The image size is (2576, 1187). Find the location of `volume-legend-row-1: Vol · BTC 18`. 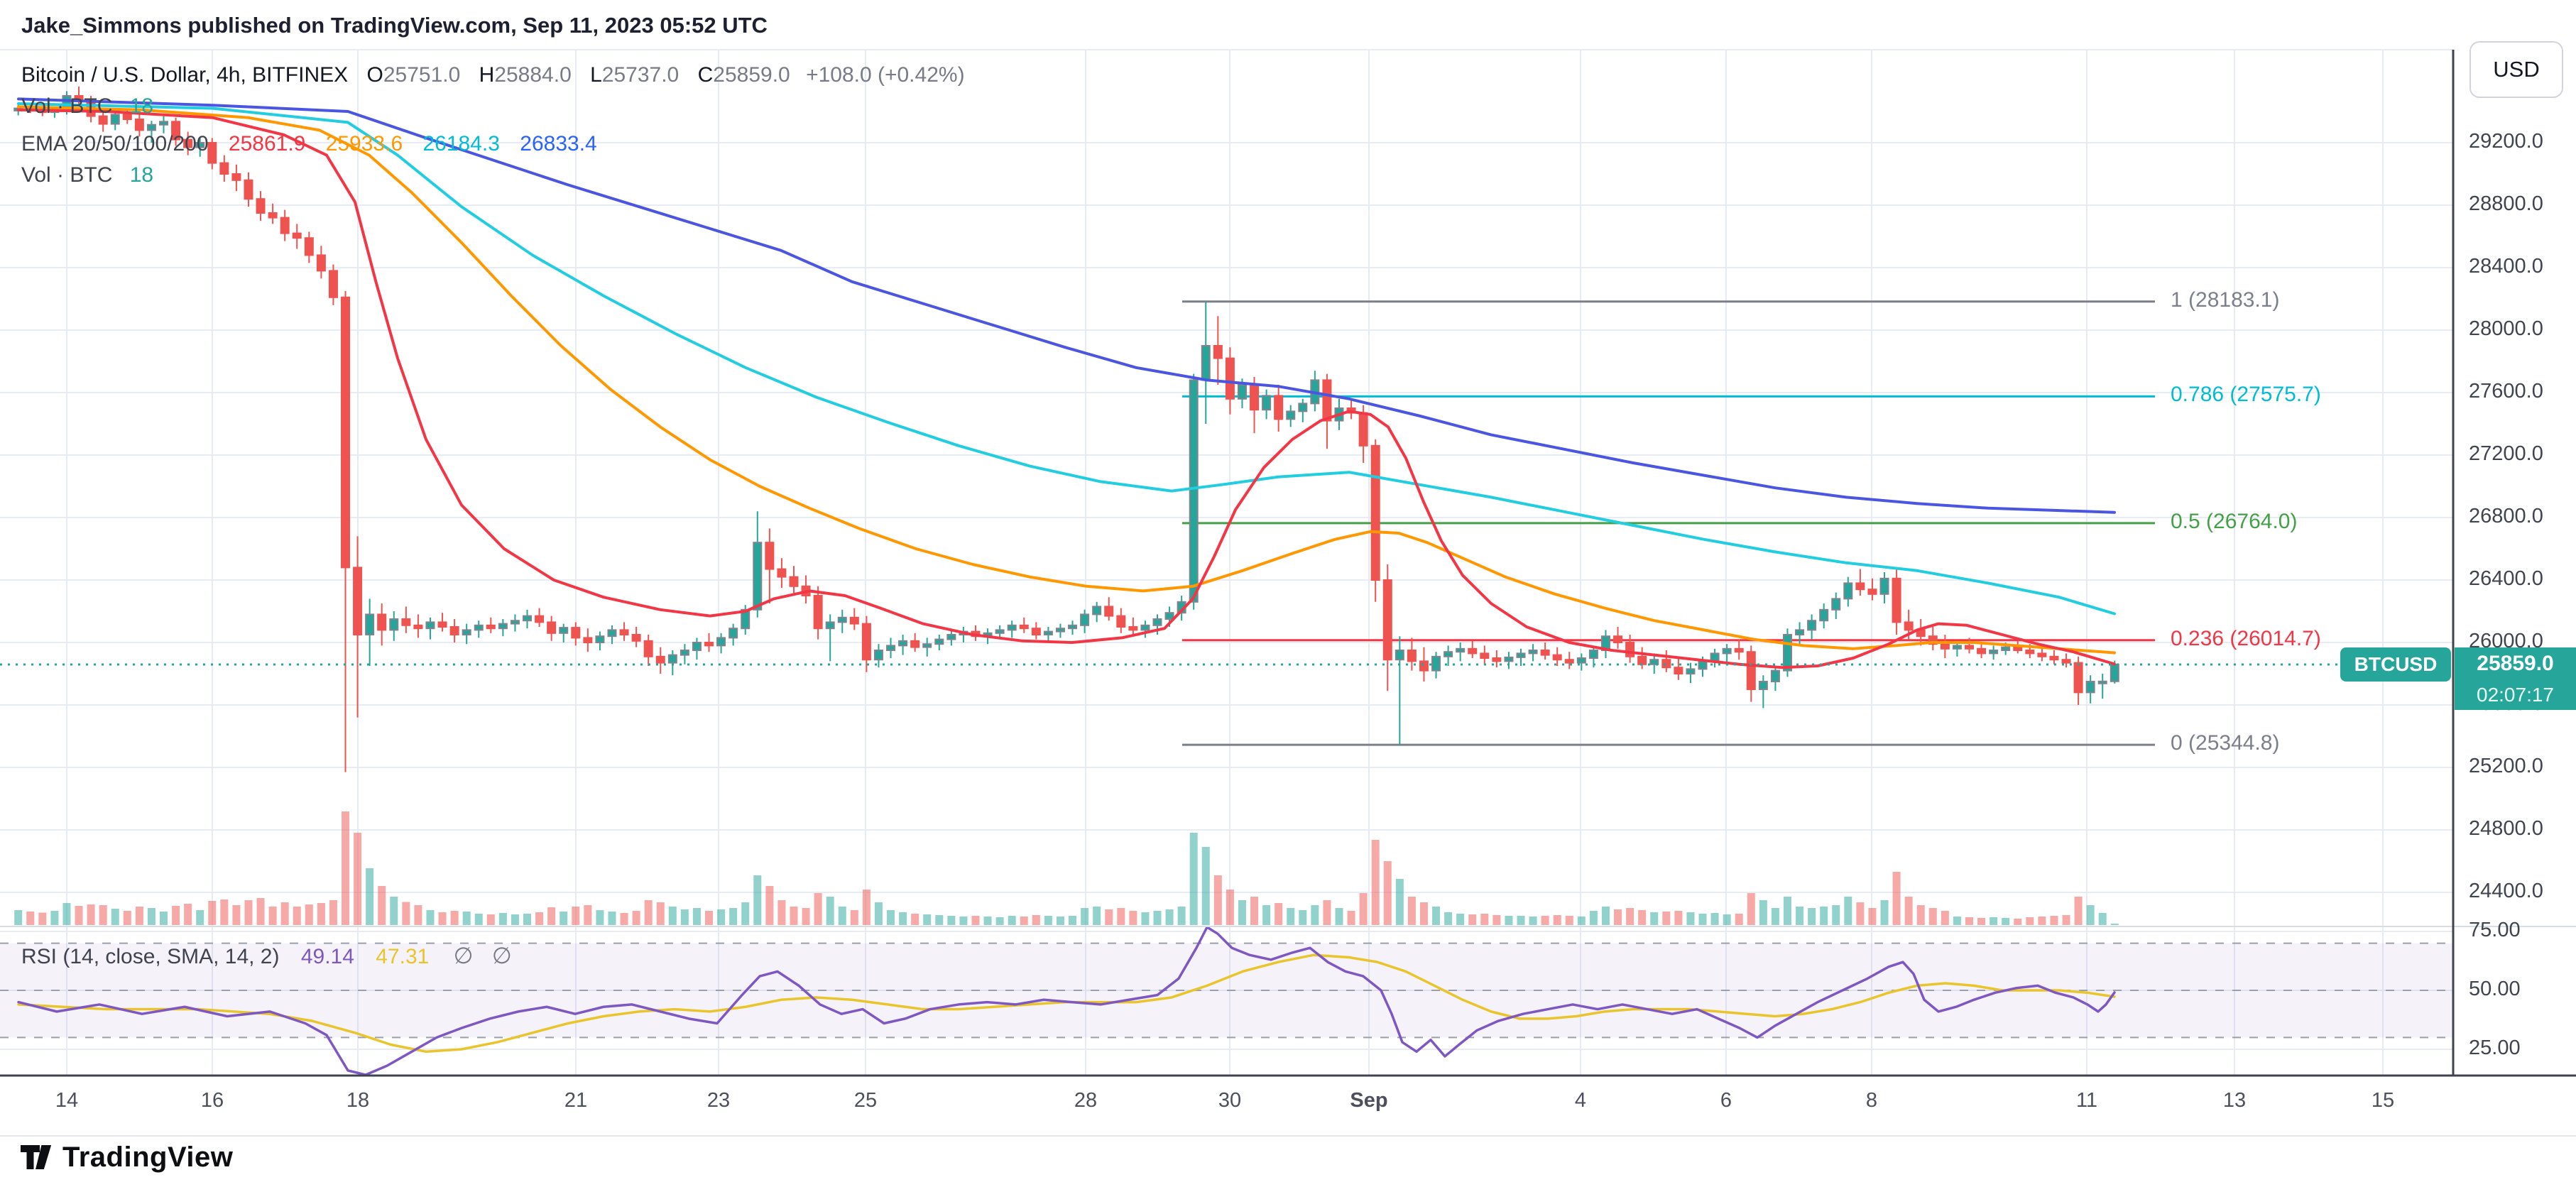

volume-legend-row-1: Vol · BTC 18 is located at coordinates (493, 106).